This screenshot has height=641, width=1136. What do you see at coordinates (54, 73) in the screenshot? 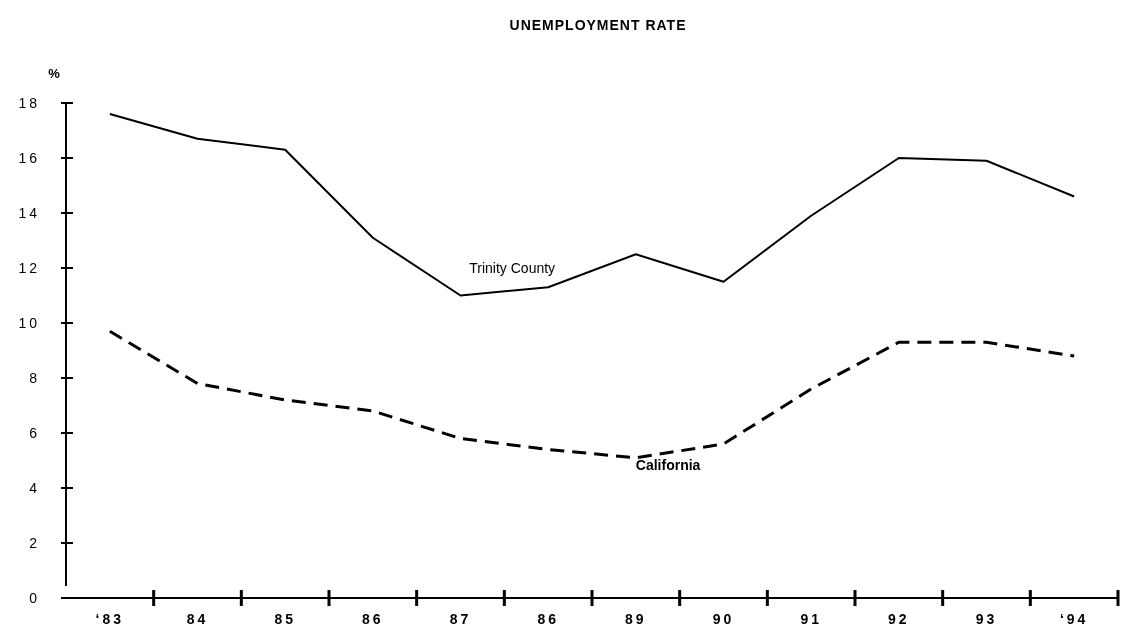
I see `y-axis-title: %` at bounding box center [54, 73].